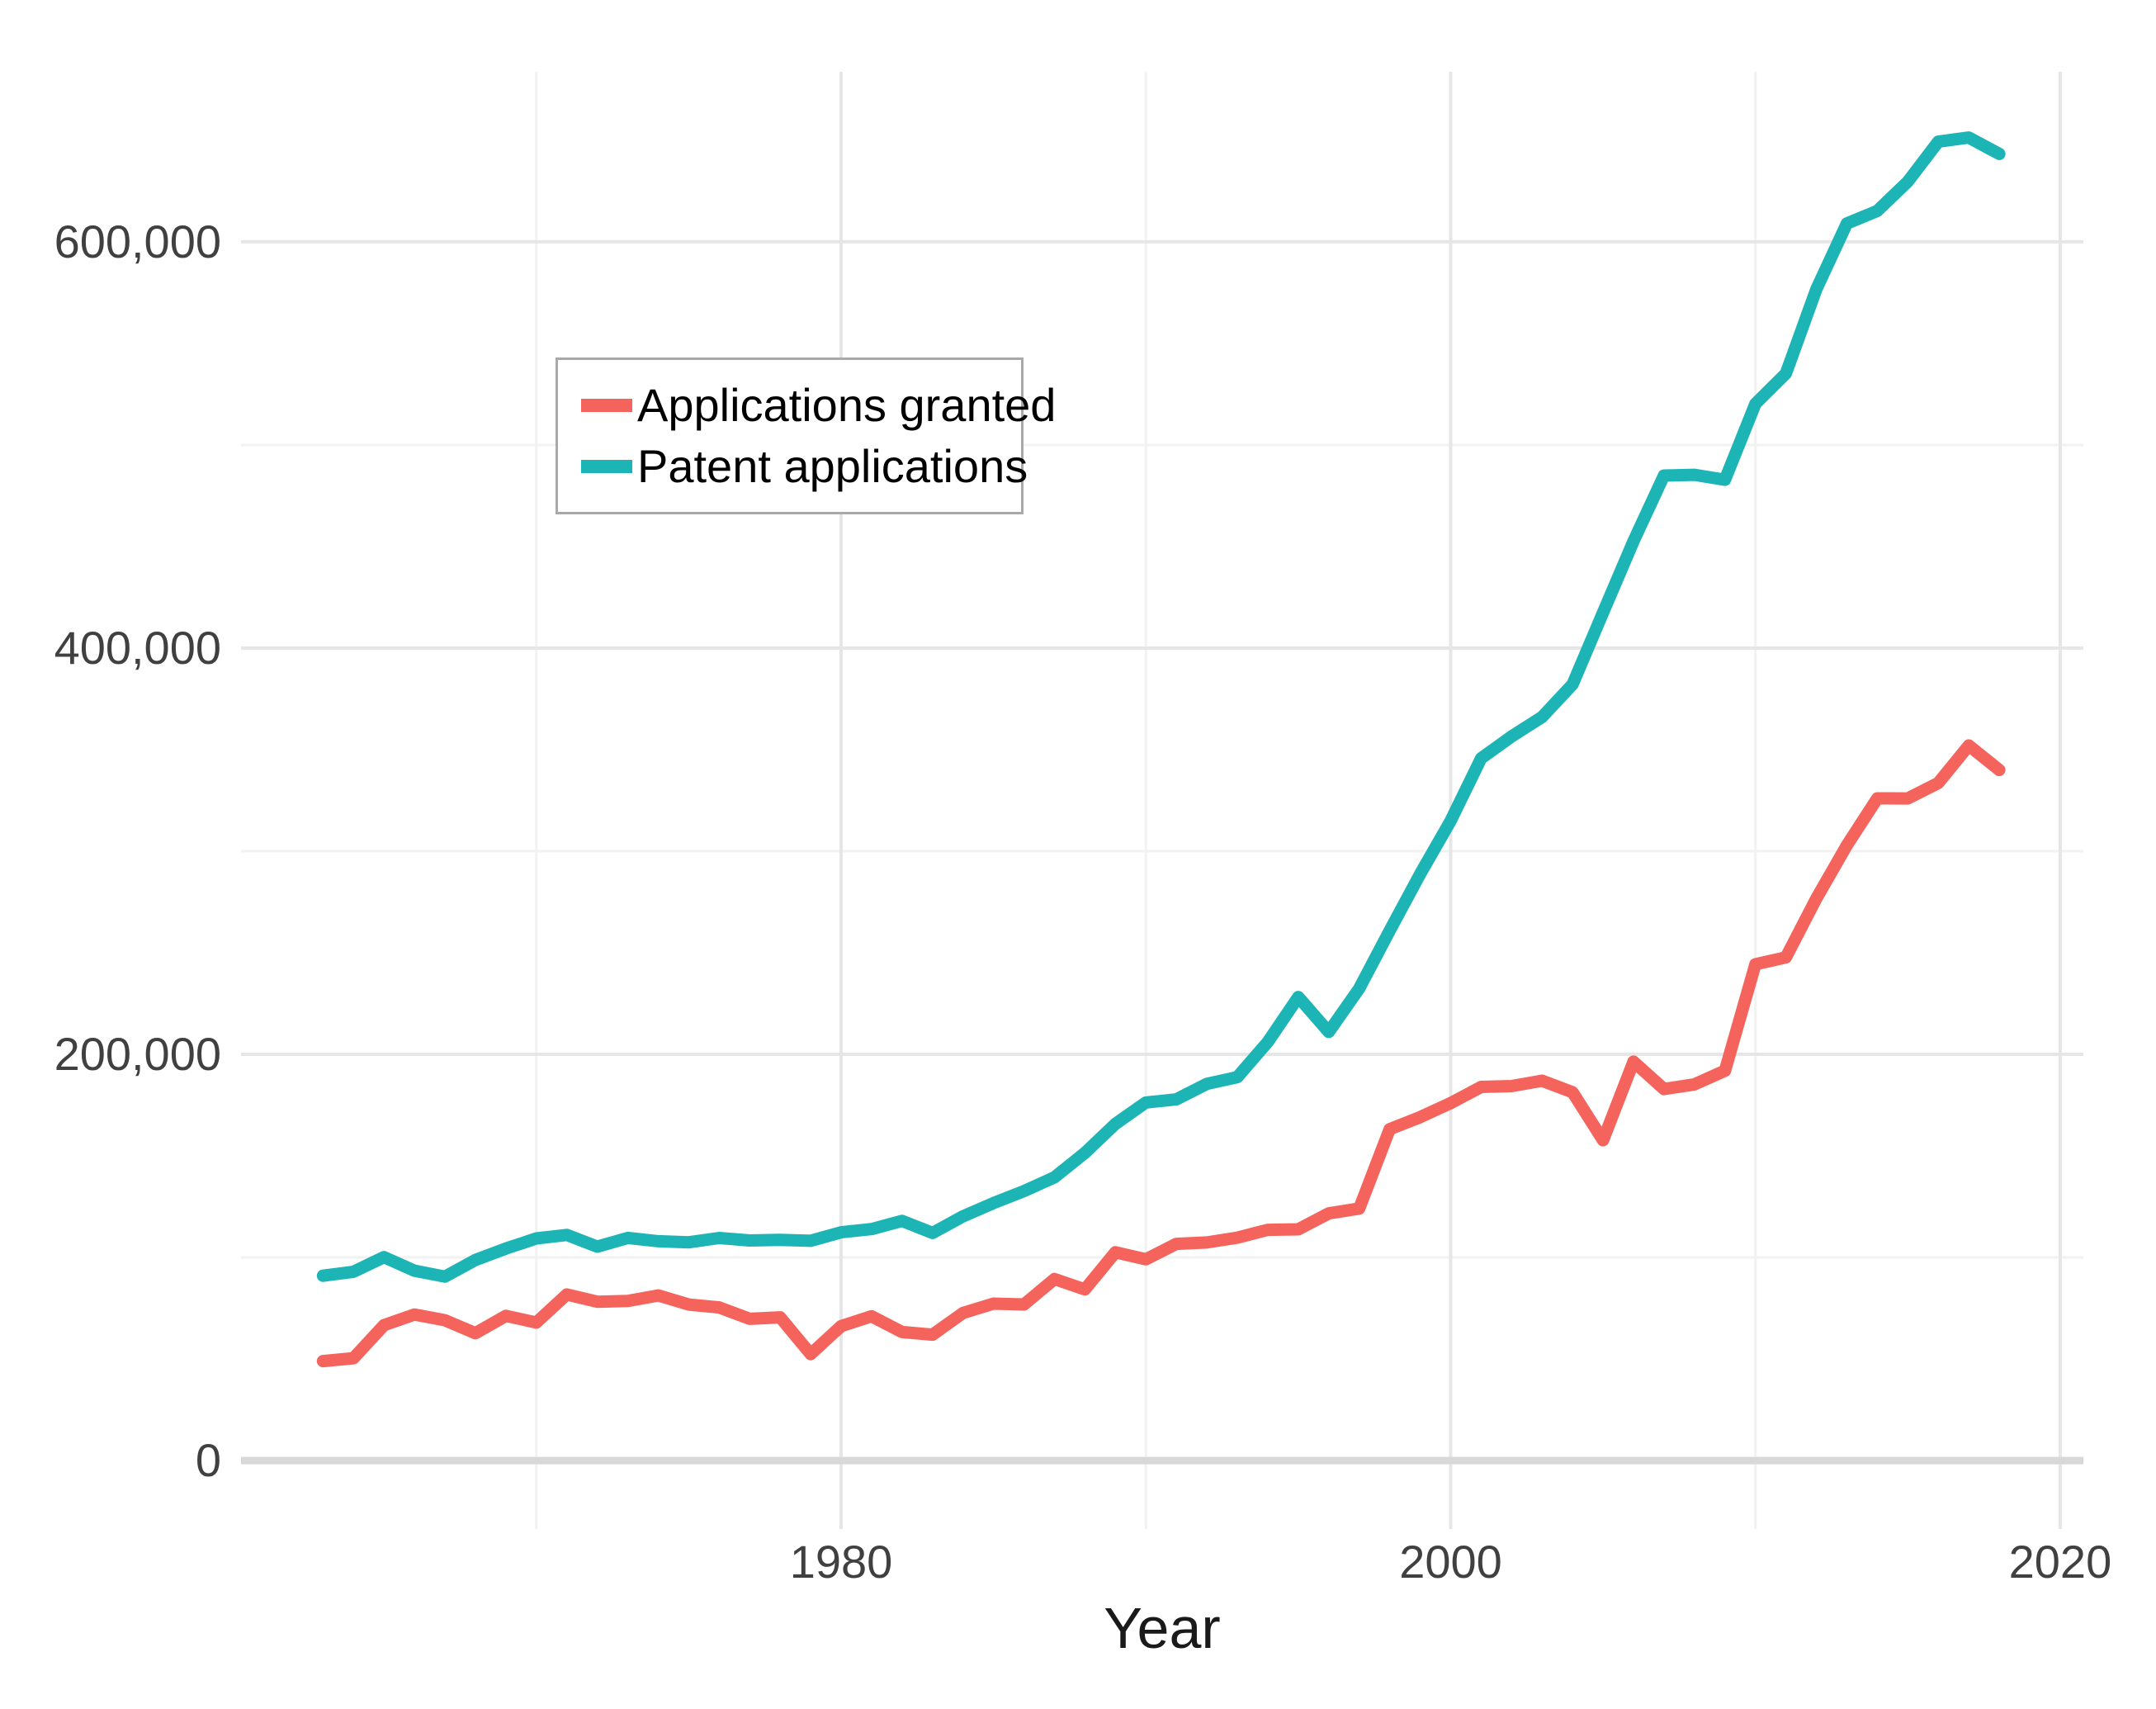 This screenshot has height=1709, width=2156. I want to click on y-tick-label: 400,000, so click(137, 648).